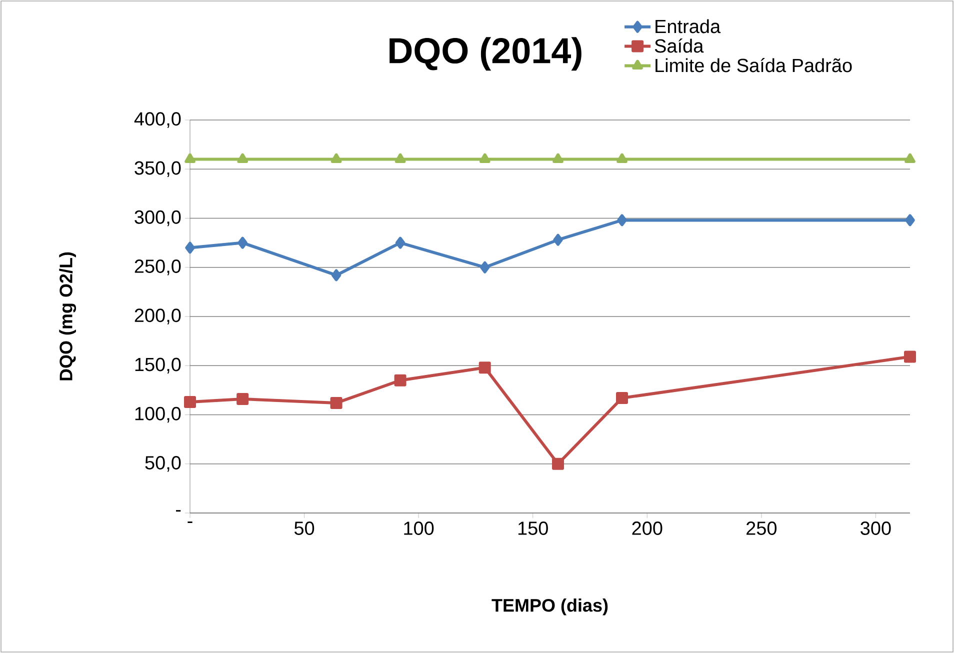 This screenshot has width=954, height=653. I want to click on x-tick-label: 250, so click(761, 528).